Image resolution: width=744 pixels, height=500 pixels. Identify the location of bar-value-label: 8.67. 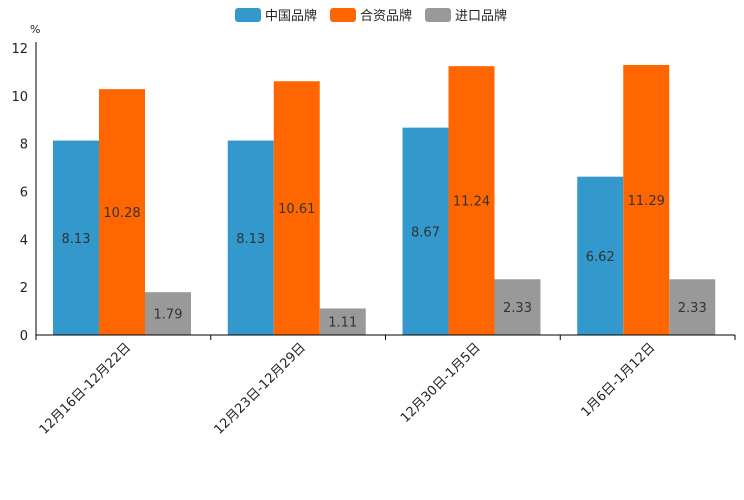
(425, 232).